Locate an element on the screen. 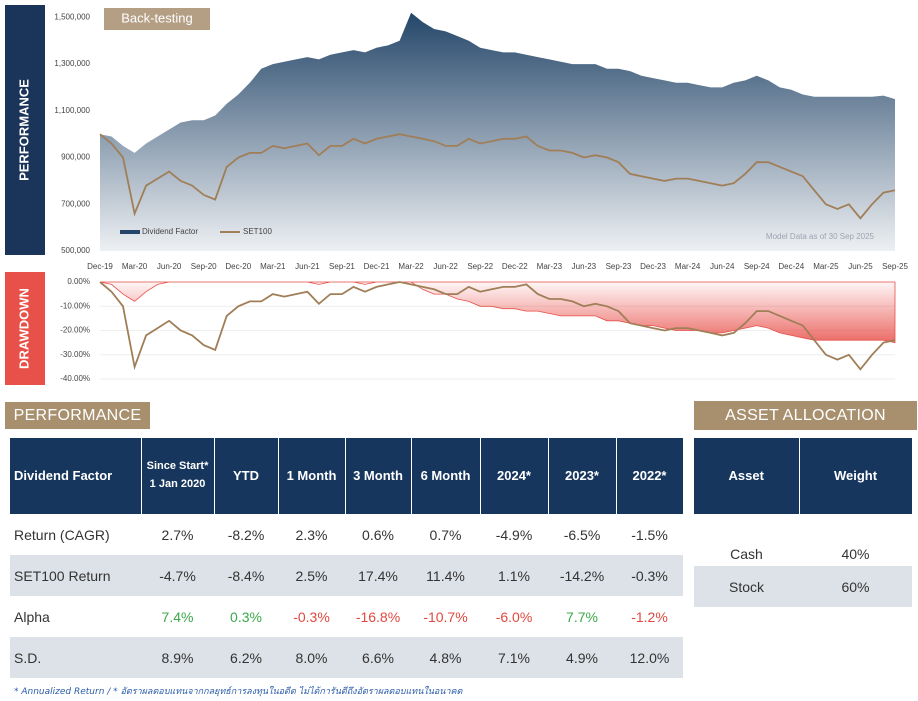 The width and height of the screenshot is (918, 701). x-tick-label: Mar-21 is located at coordinates (273, 266).